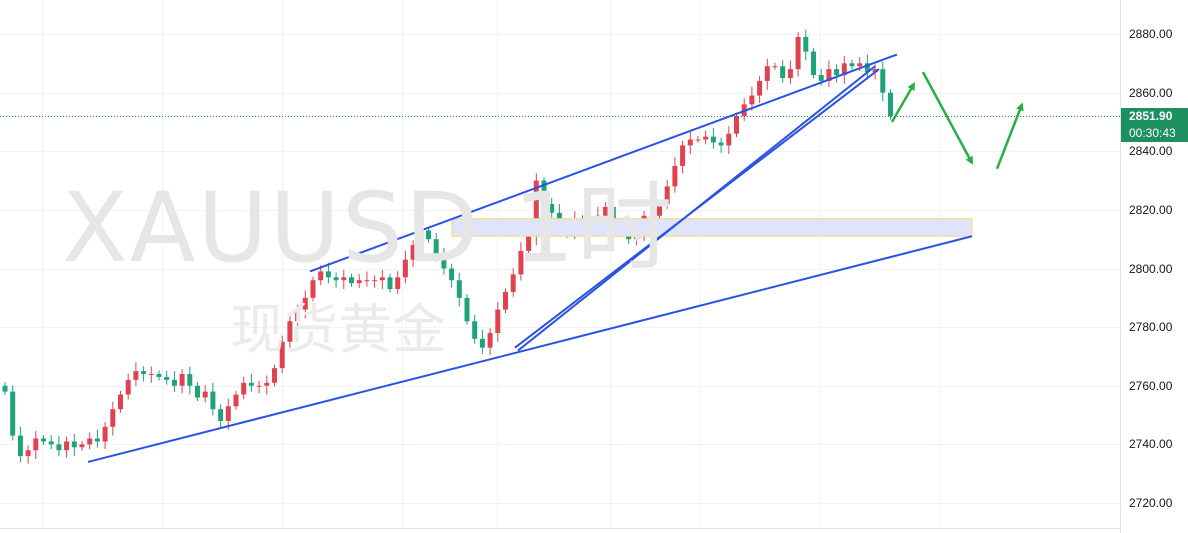 The width and height of the screenshot is (1188, 533). Describe the element at coordinates (338, 329) in the screenshot. I see `instrument-name-watermark: 现货黄金` at that location.